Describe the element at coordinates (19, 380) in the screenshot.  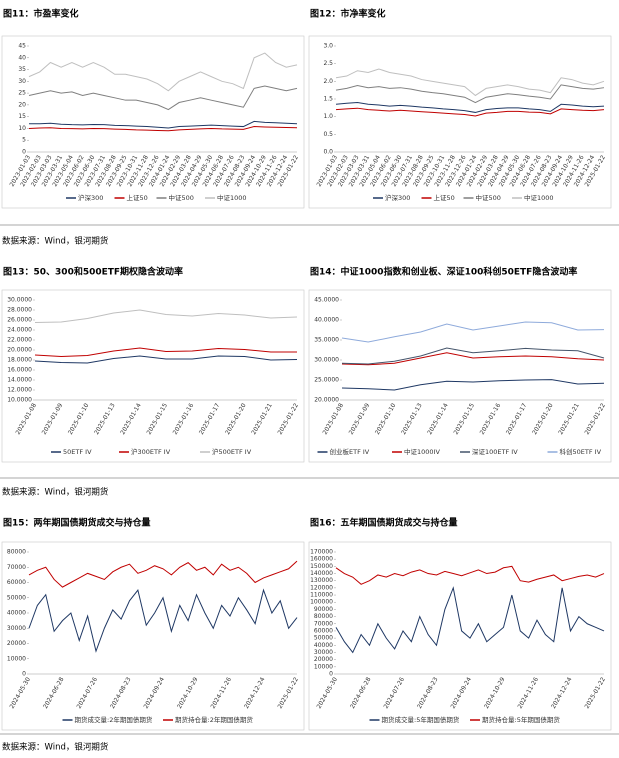
I see `y-tick-label: 14.0000` at that location.